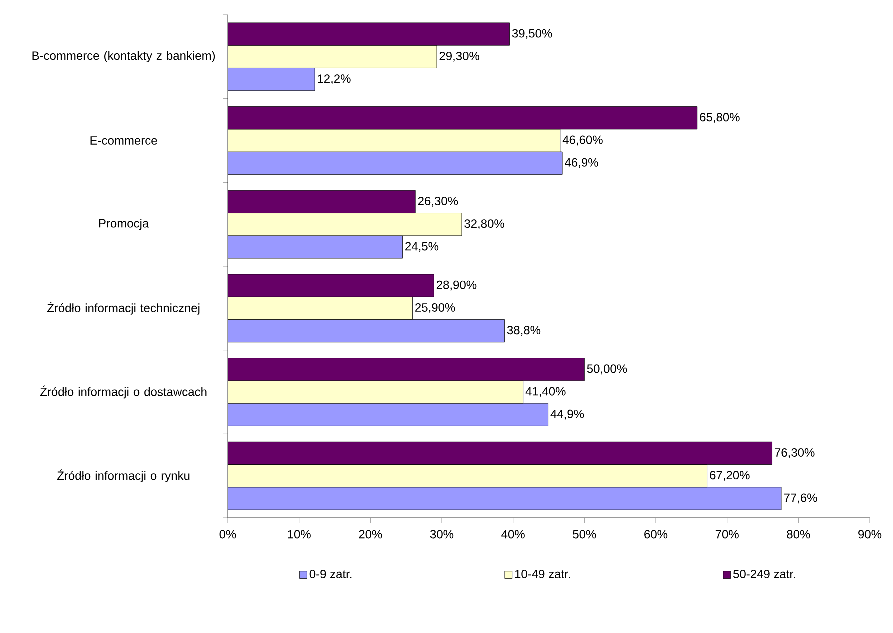  Describe the element at coordinates (607, 369) in the screenshot. I see `data-label: 50,00%` at that location.